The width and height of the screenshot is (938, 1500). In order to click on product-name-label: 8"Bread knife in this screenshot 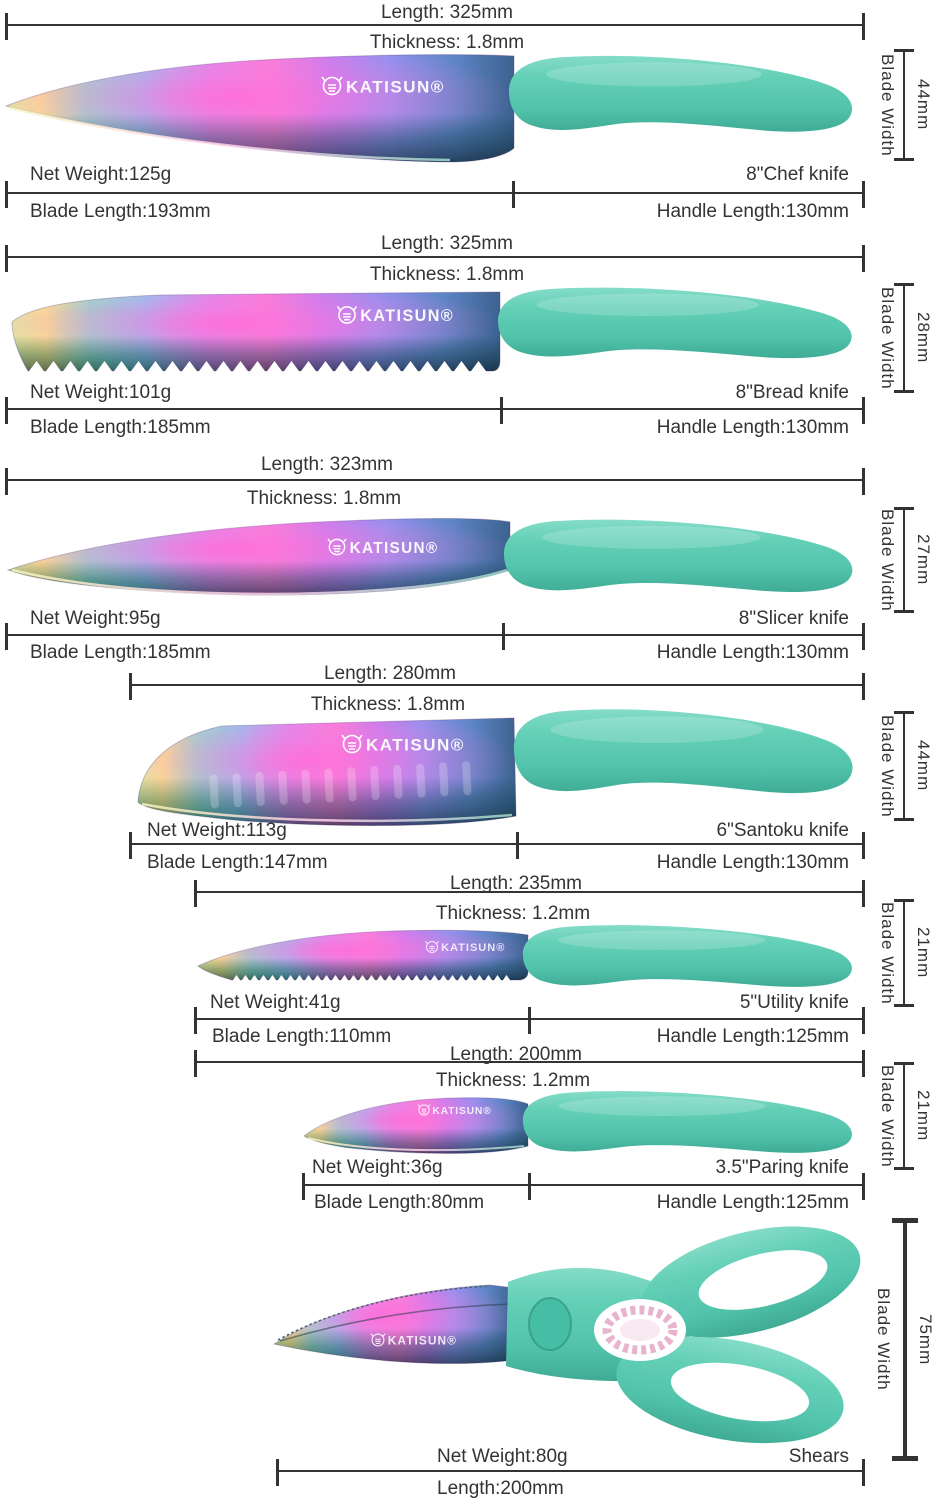, I will do `click(792, 392)`.